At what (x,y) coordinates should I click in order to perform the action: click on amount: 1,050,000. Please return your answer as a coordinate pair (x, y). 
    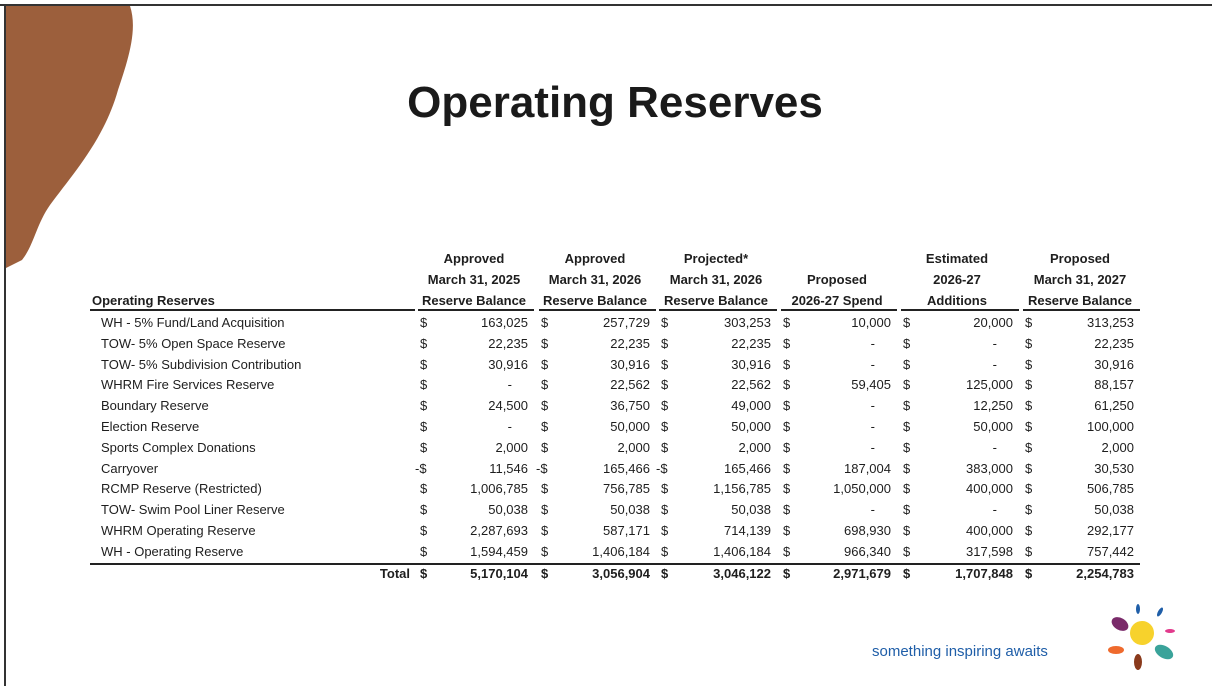
    Looking at the image, I should click on (862, 489).